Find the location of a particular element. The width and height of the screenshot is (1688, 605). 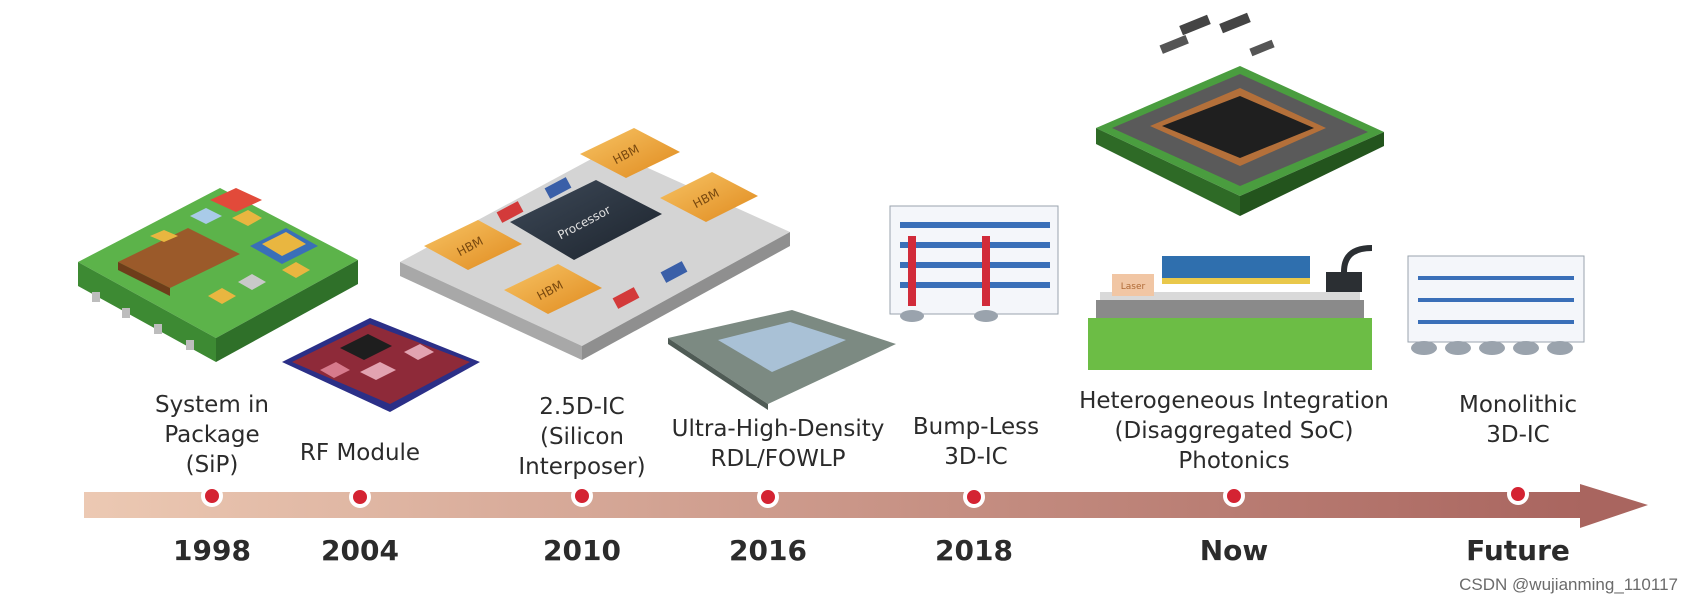

rf-module-illustration is located at coordinates (381, 365).